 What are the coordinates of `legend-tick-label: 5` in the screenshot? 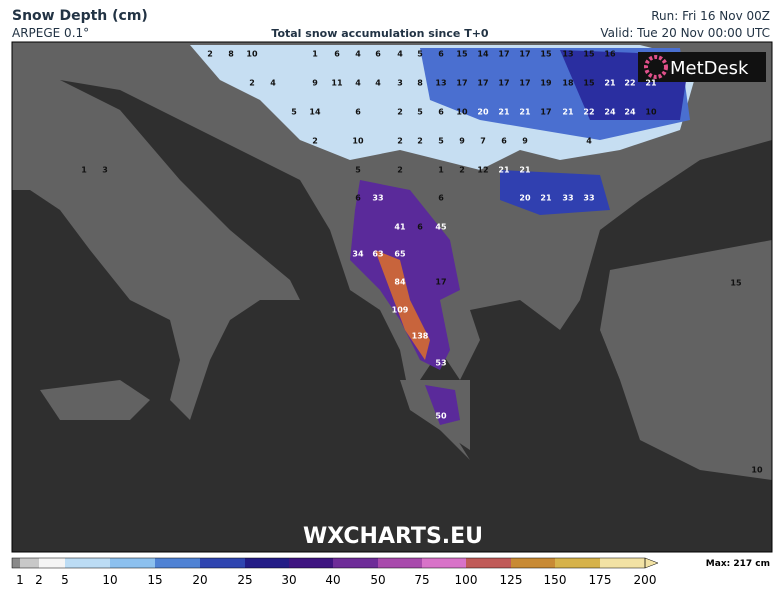 It's located at (65, 580).